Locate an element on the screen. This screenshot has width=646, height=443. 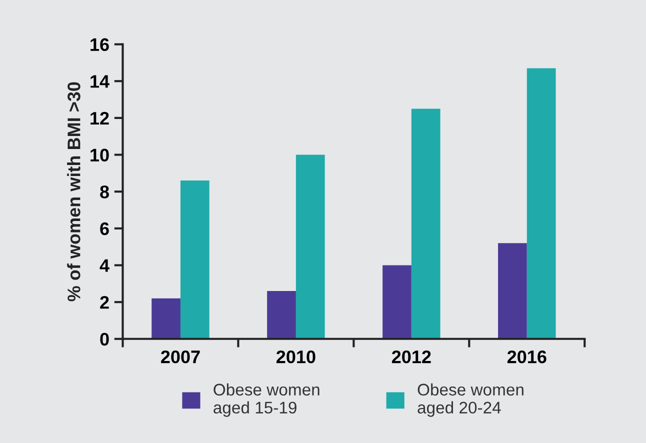
x-tick-label: 2007 is located at coordinates (180, 357).